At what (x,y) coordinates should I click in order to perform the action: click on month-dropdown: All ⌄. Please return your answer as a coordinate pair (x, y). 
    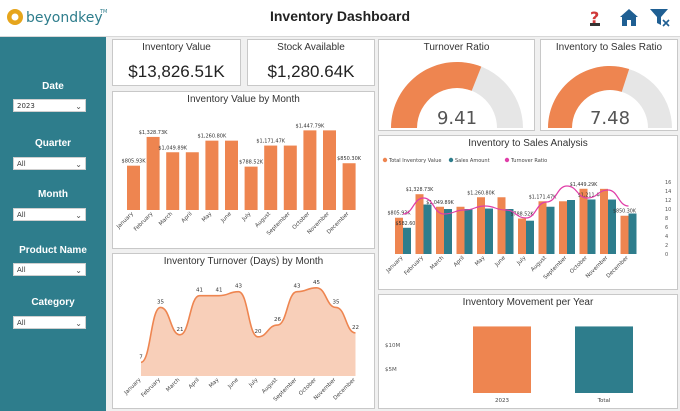
    Looking at the image, I should click on (49, 214).